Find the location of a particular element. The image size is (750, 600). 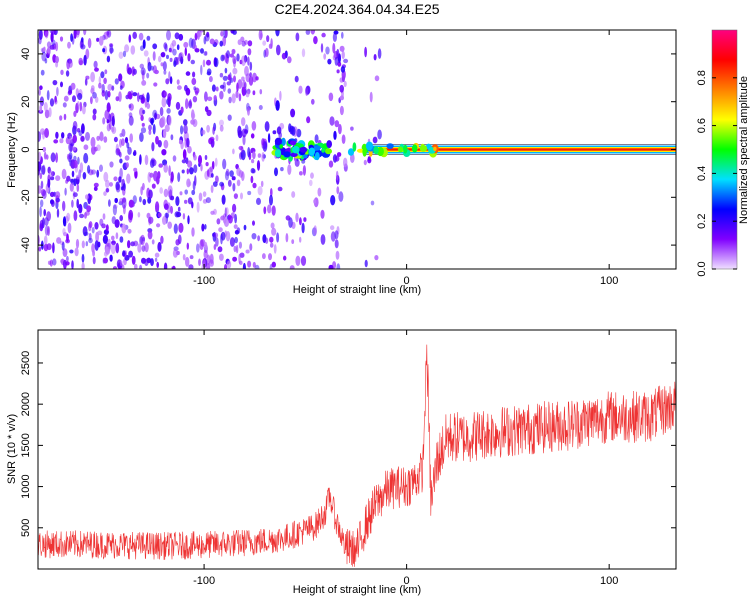

signal-blob is located at coordinates (364, 152).